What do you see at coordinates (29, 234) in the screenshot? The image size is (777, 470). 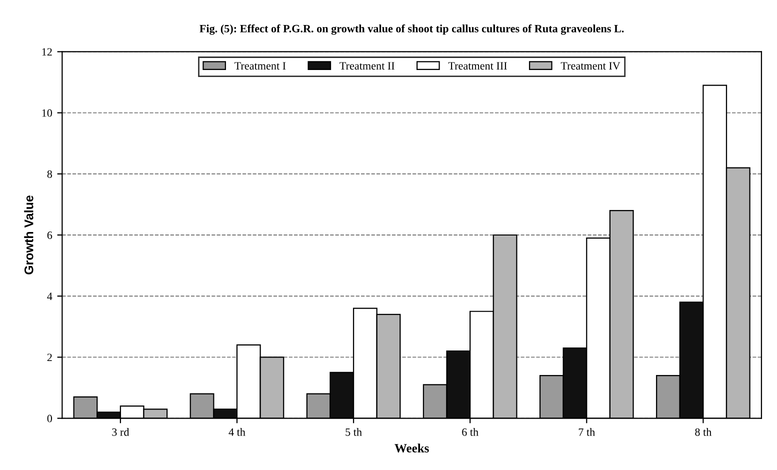 I see `y-axis-title: Growth Value` at bounding box center [29, 234].